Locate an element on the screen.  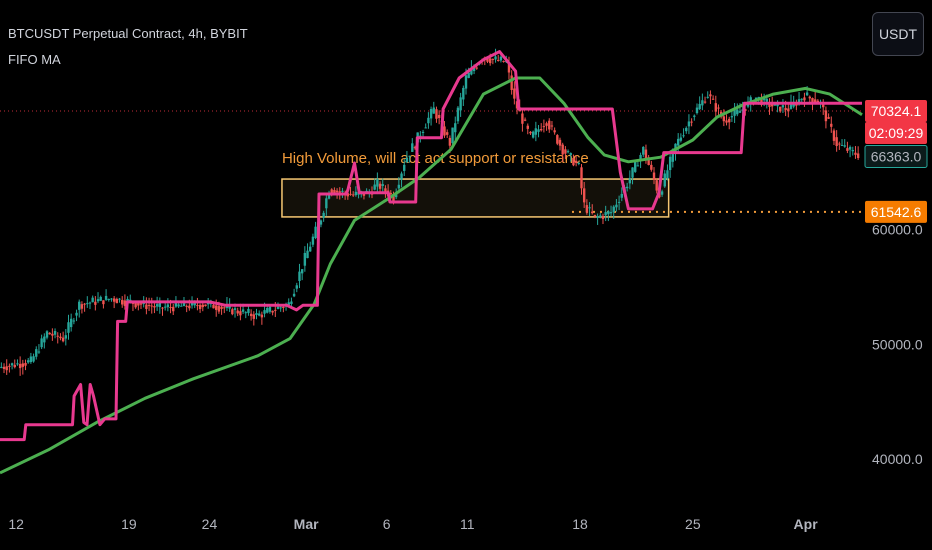
x-tick-label: 12 is located at coordinates (16, 524).